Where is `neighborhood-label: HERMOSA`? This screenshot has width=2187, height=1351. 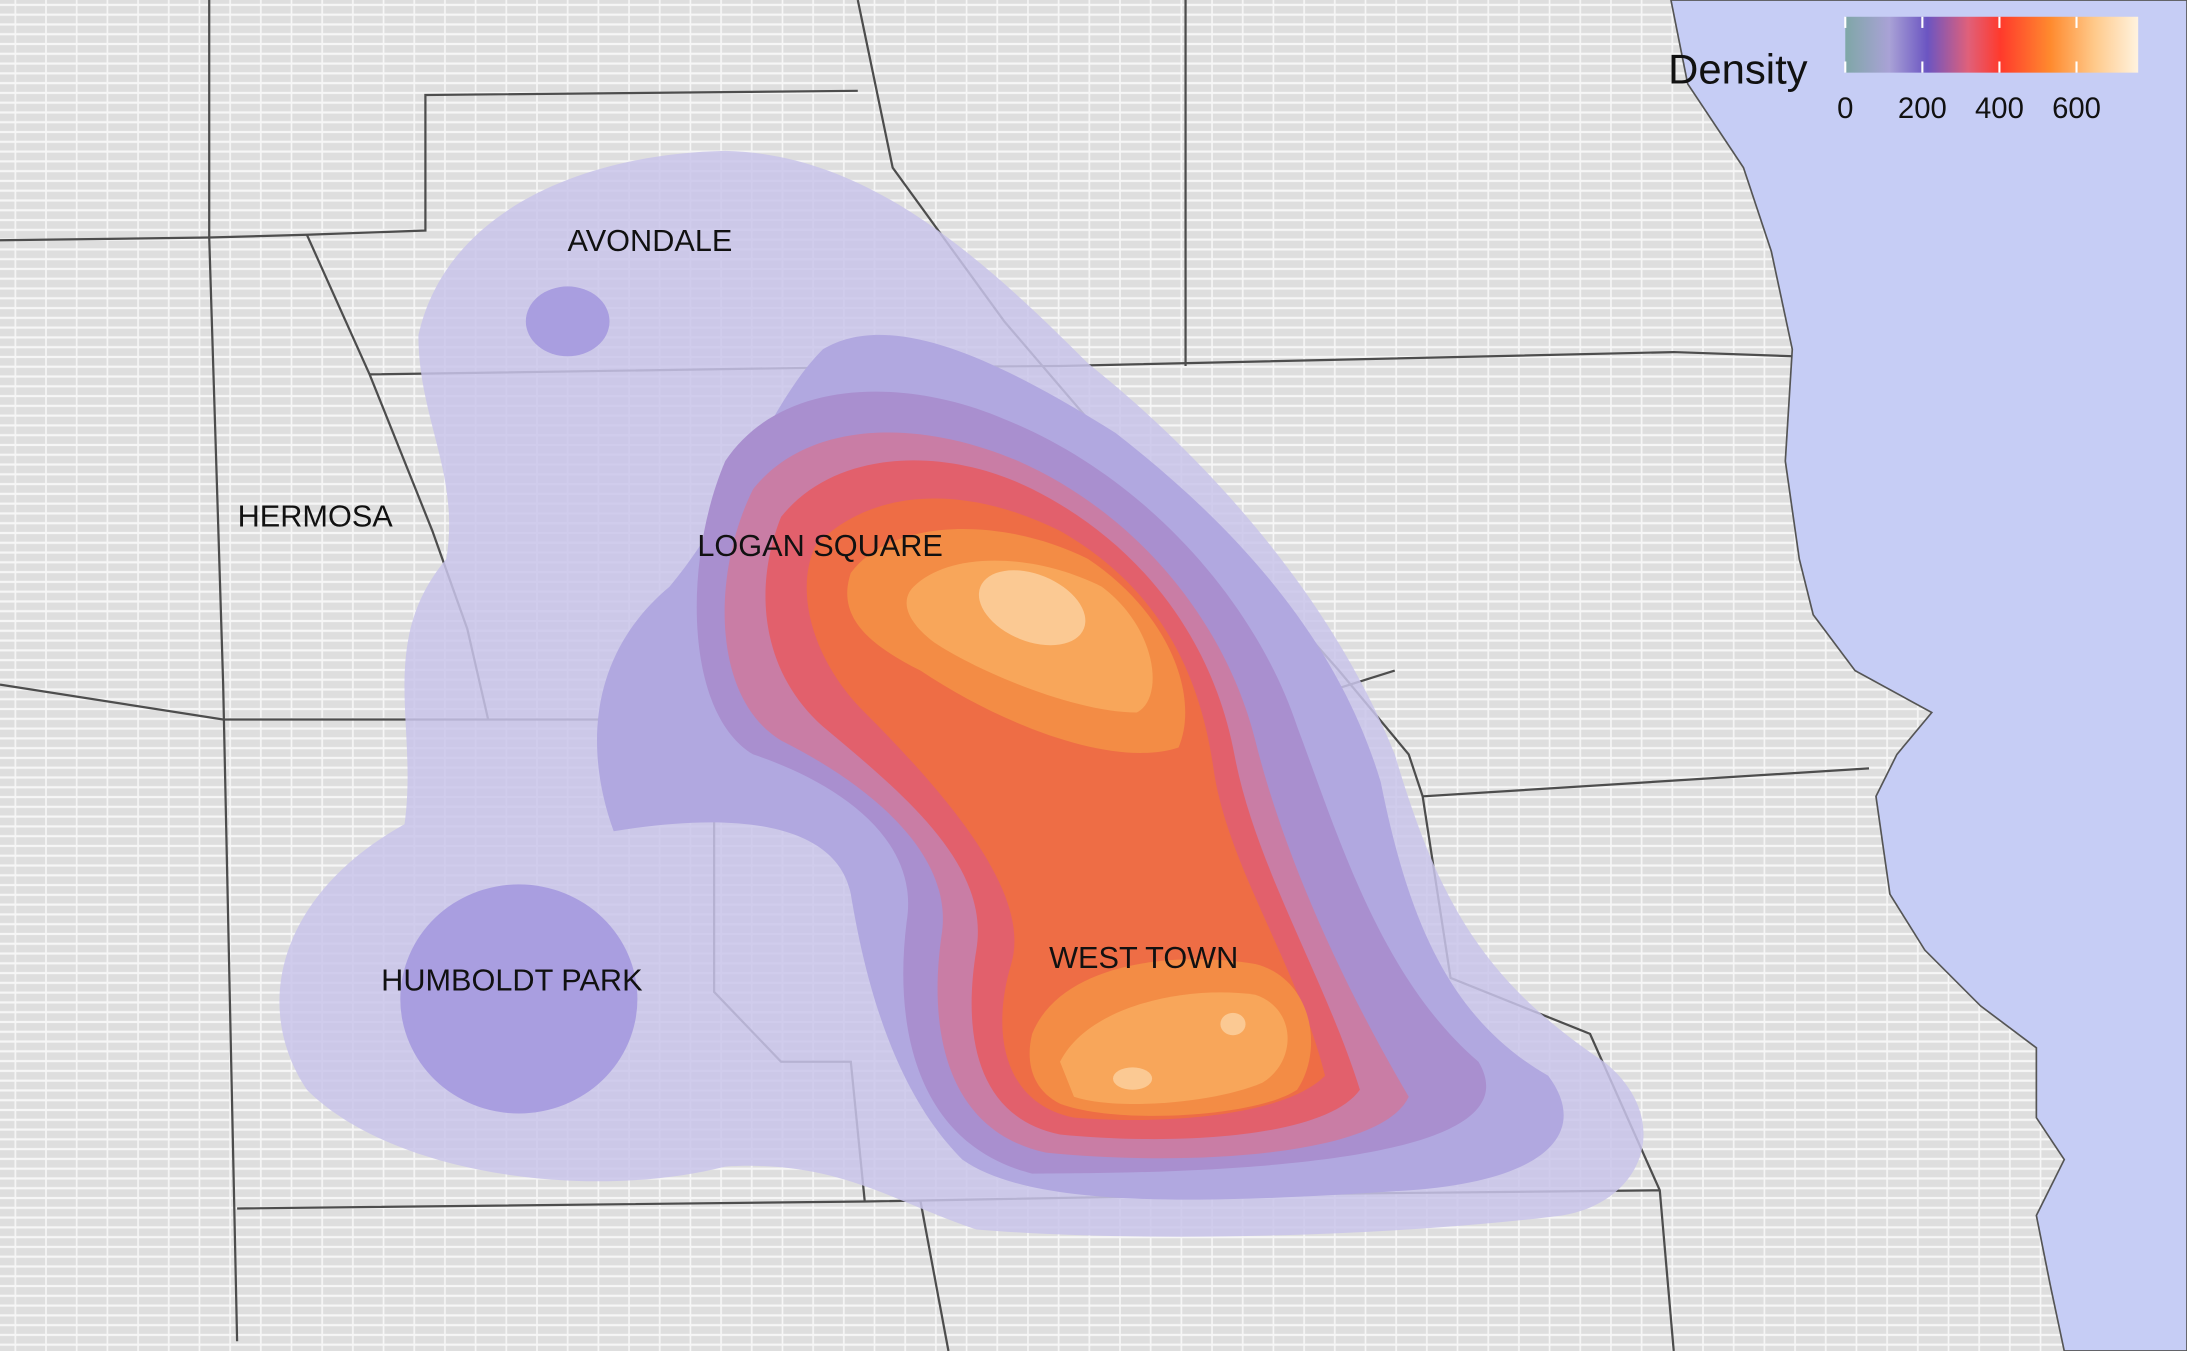
neighborhood-label: HERMOSA is located at coordinates (316, 515).